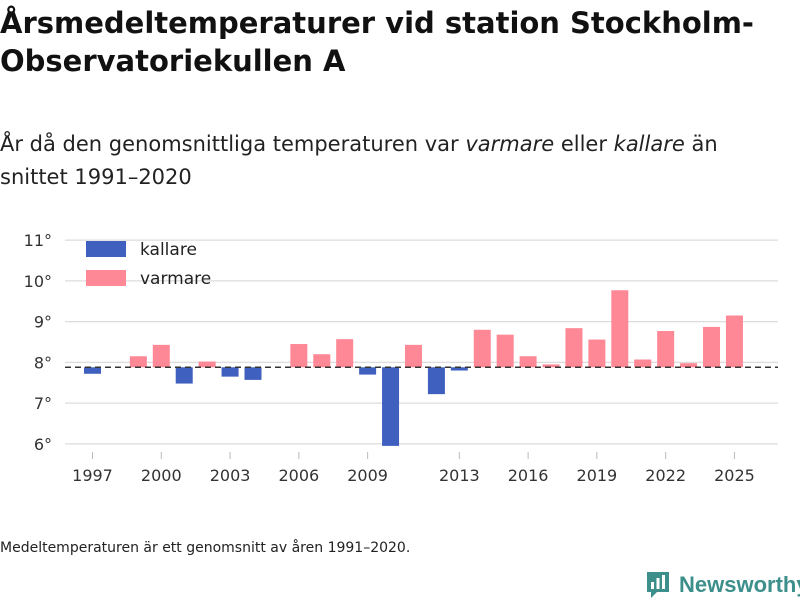 Image resolution: width=800 pixels, height=602 pixels. I want to click on bar-2006, so click(299, 356).